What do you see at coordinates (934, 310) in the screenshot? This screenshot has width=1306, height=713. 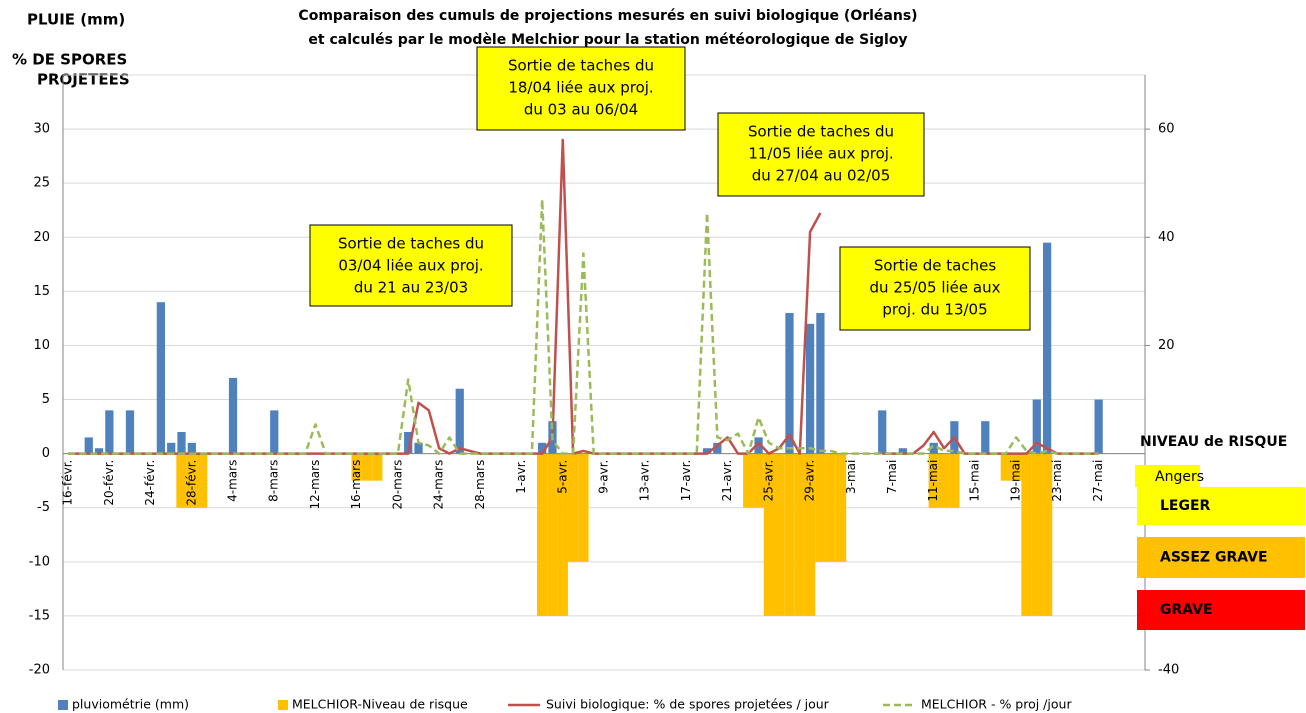 I see `annotation-text: proj. du 13/05` at bounding box center [934, 310].